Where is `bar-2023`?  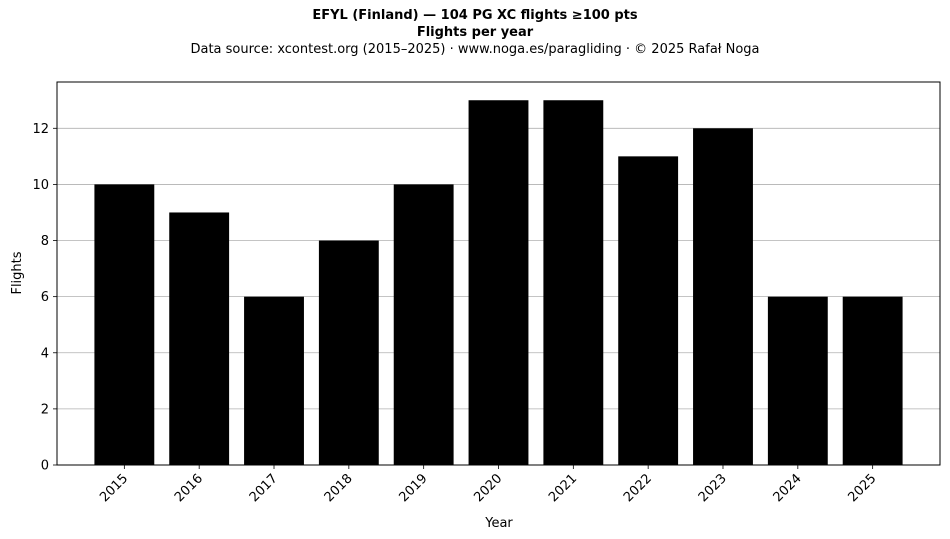 bar-2023 is located at coordinates (723, 297).